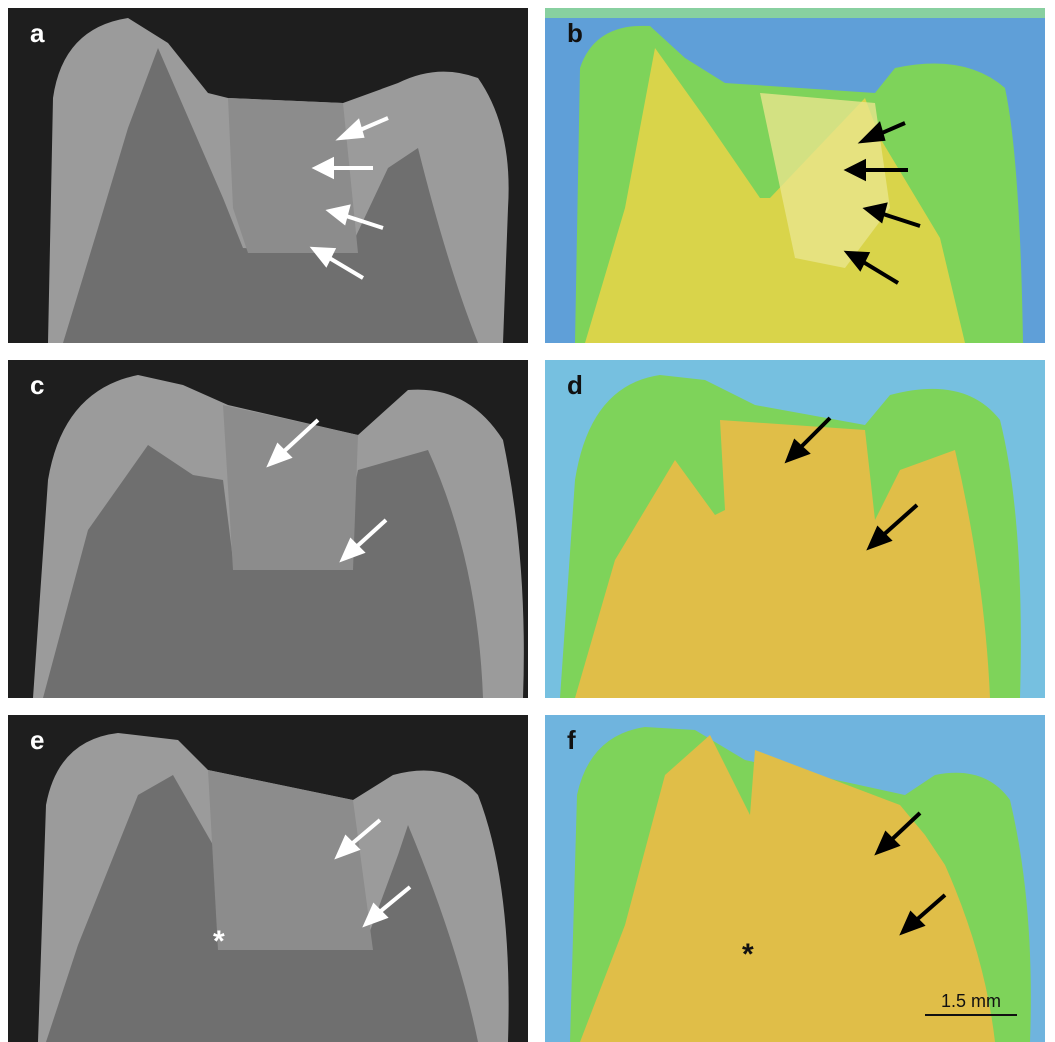 The image size is (1055, 1042). What do you see at coordinates (575, 33) in the screenshot?
I see `panel-label-b: b` at bounding box center [575, 33].